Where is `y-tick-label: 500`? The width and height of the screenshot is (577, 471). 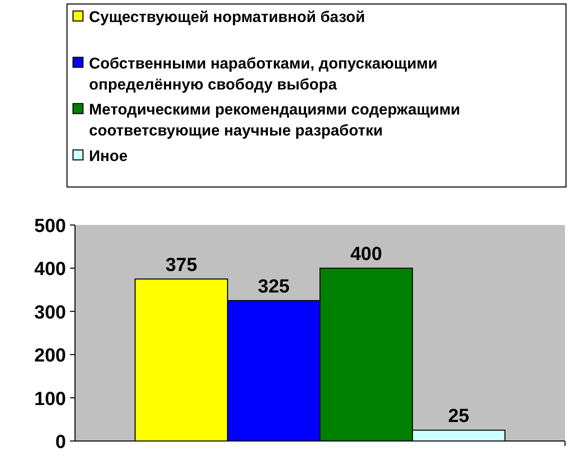
y-tick-label: 500 is located at coordinates (50, 226).